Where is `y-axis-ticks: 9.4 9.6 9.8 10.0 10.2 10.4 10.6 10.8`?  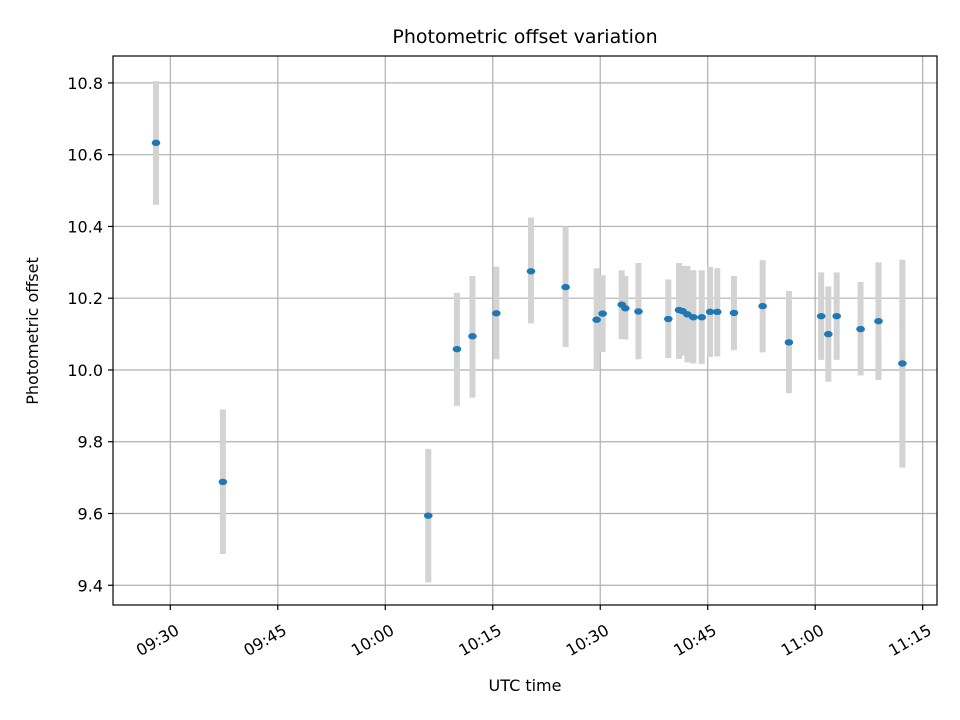
y-axis-ticks: 9.4 9.6 9.8 10.0 10.2 10.4 10.6 10.8 is located at coordinates (90, 334).